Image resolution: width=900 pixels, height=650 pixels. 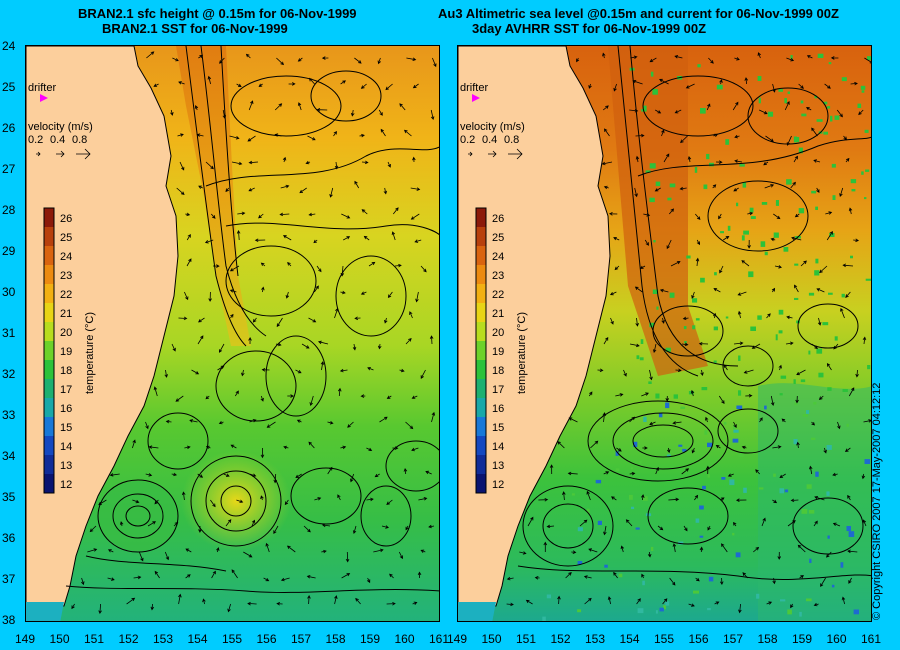 What do you see at coordinates (498, 428) in the screenshot?
I see `colorbar-tick-label: 15` at bounding box center [498, 428].